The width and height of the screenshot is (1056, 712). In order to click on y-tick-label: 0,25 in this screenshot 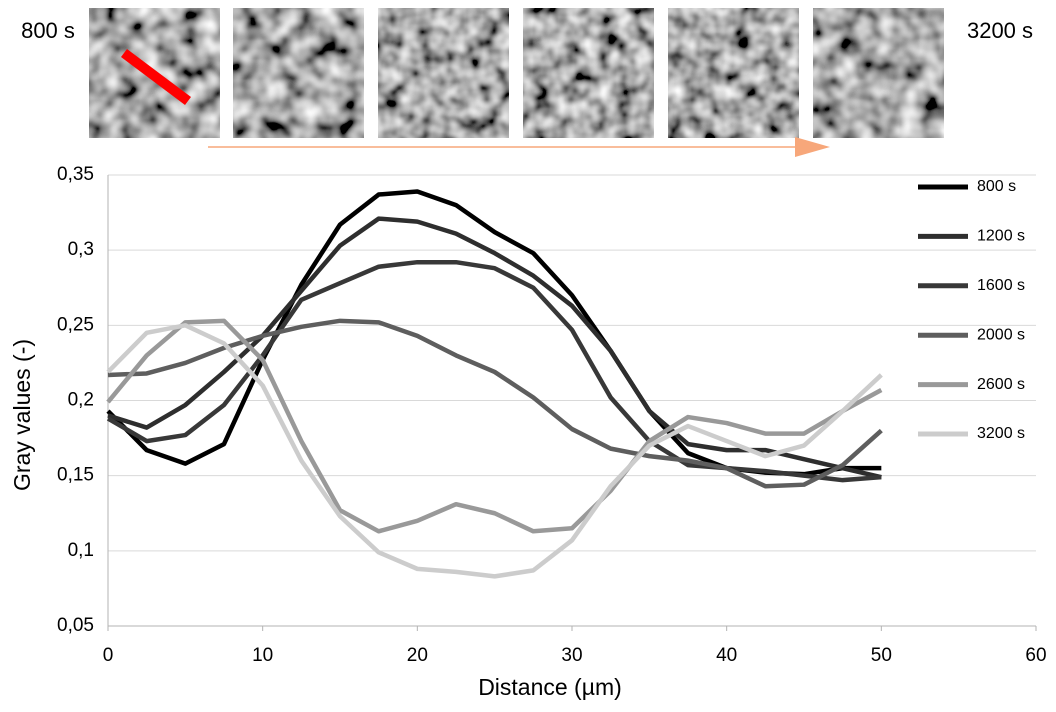, I will do `click(75, 324)`.